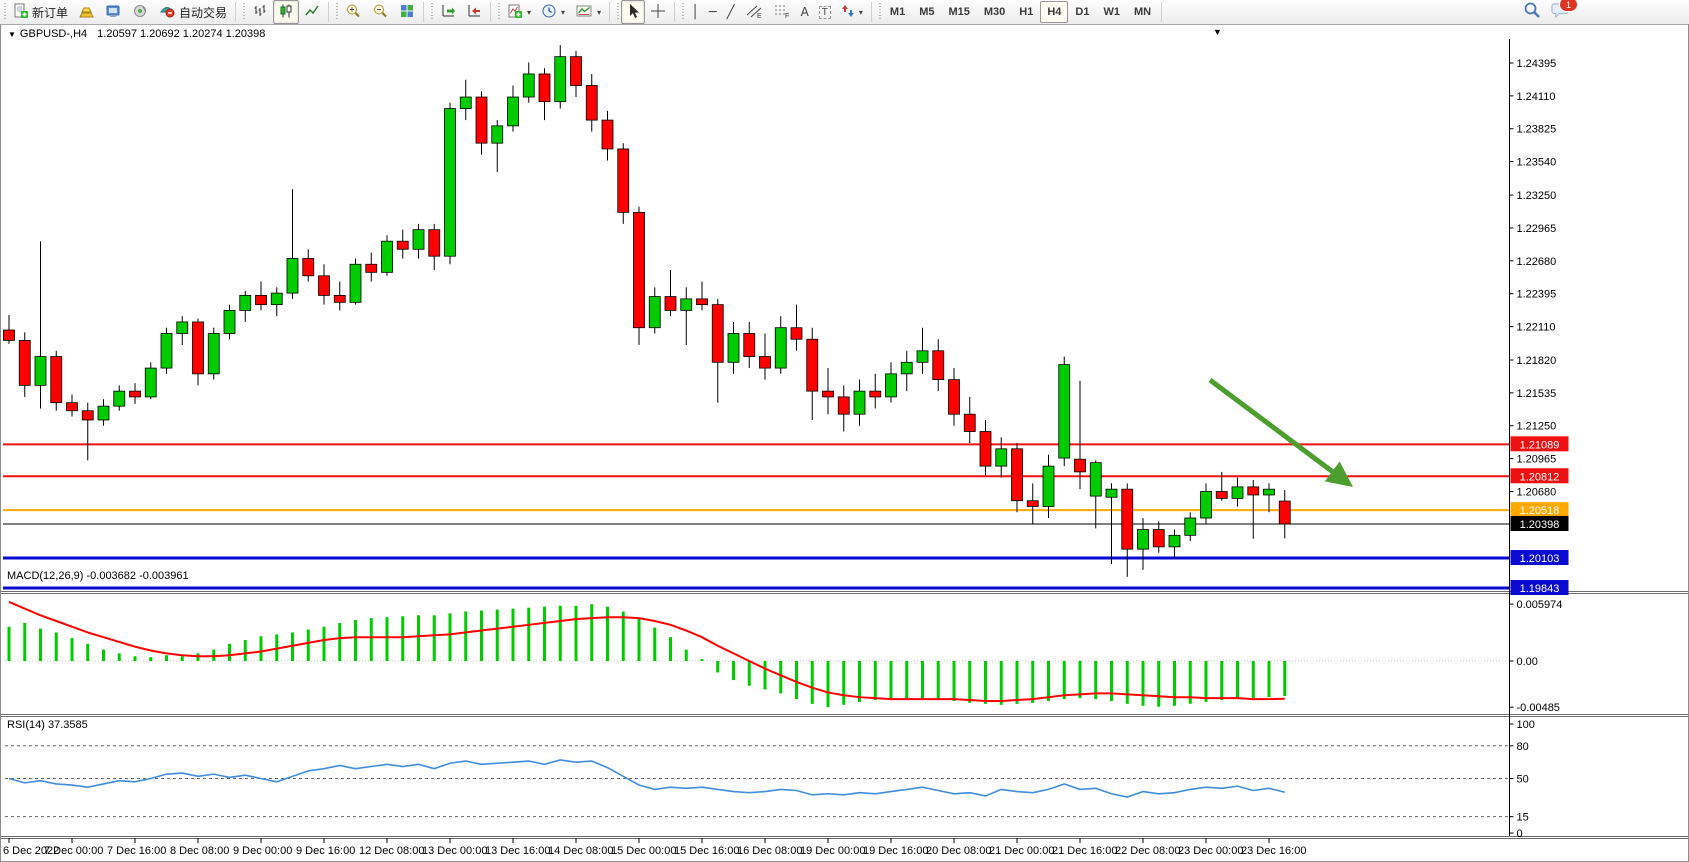  Describe the element at coordinates (1537, 361) in the screenshot. I see `svg-text: 1.21820` at that location.